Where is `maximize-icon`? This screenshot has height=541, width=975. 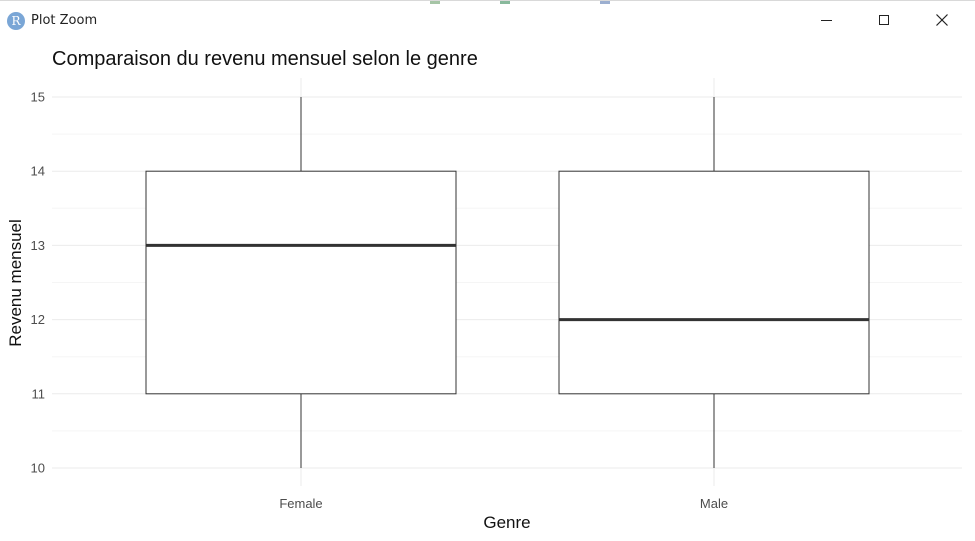 maximize-icon is located at coordinates (884, 20).